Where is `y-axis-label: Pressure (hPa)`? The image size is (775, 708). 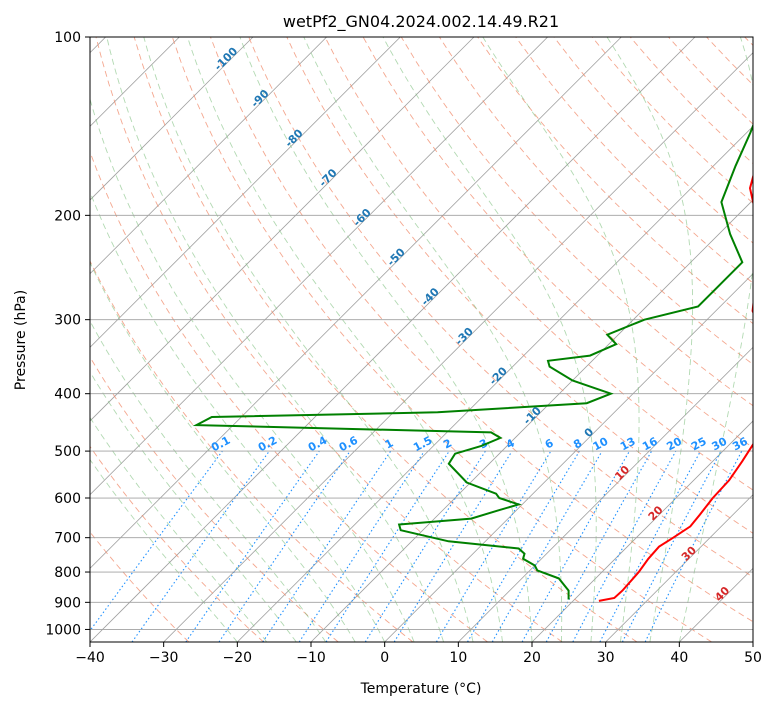 y-axis-label: Pressure (hPa) is located at coordinates (21, 340).